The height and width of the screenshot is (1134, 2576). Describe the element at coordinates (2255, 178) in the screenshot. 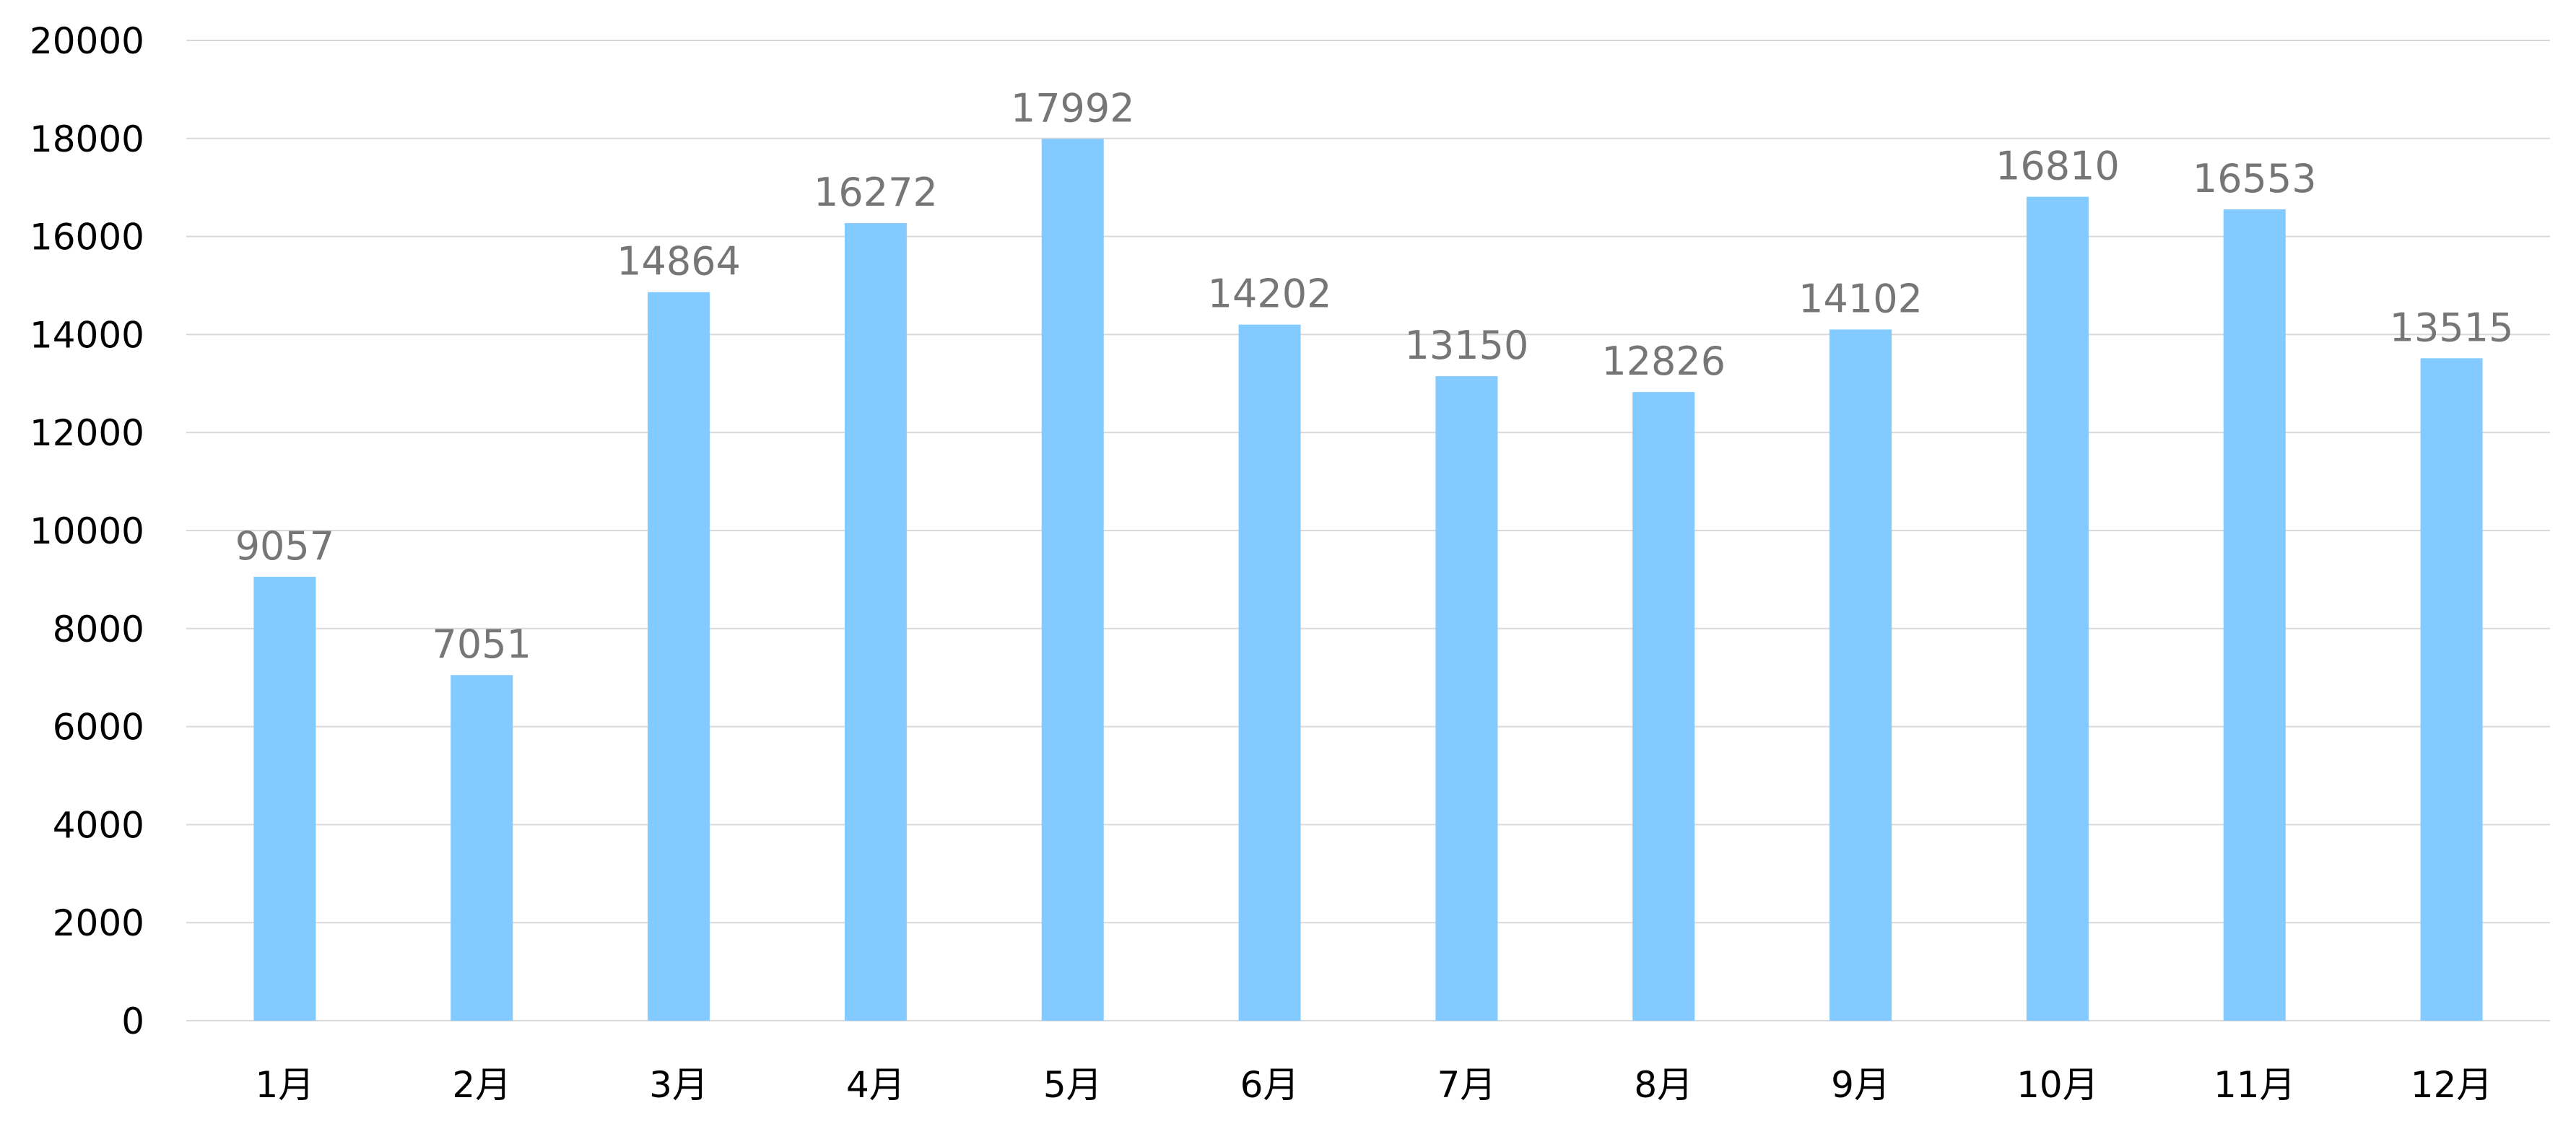

I see `data-label: 16553` at that location.